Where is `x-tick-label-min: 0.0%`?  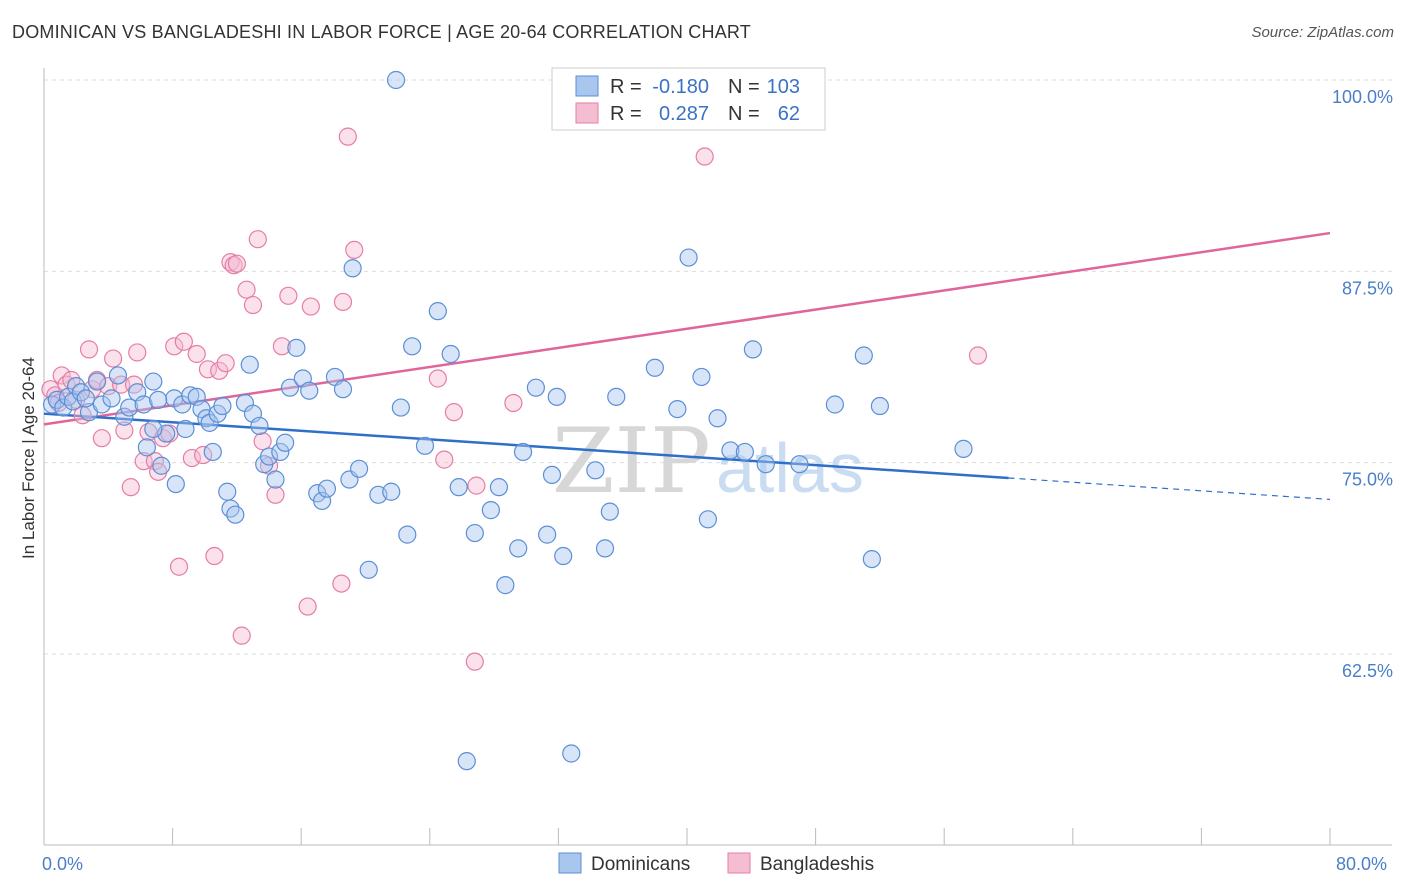 x-tick-label-min: 0.0% is located at coordinates (62, 864).